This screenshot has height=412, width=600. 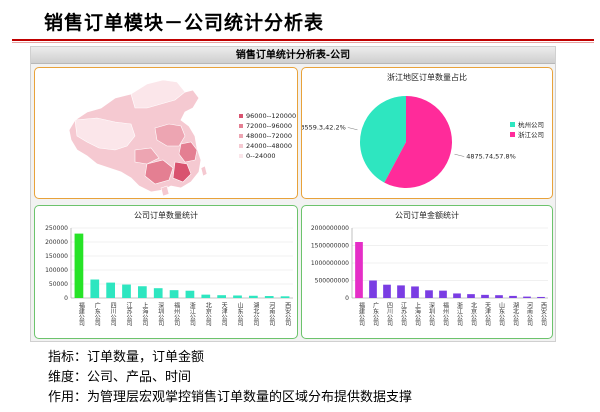 I want to click on info-dimensions: 维度：公司、产品、时间, so click(x=120, y=377).